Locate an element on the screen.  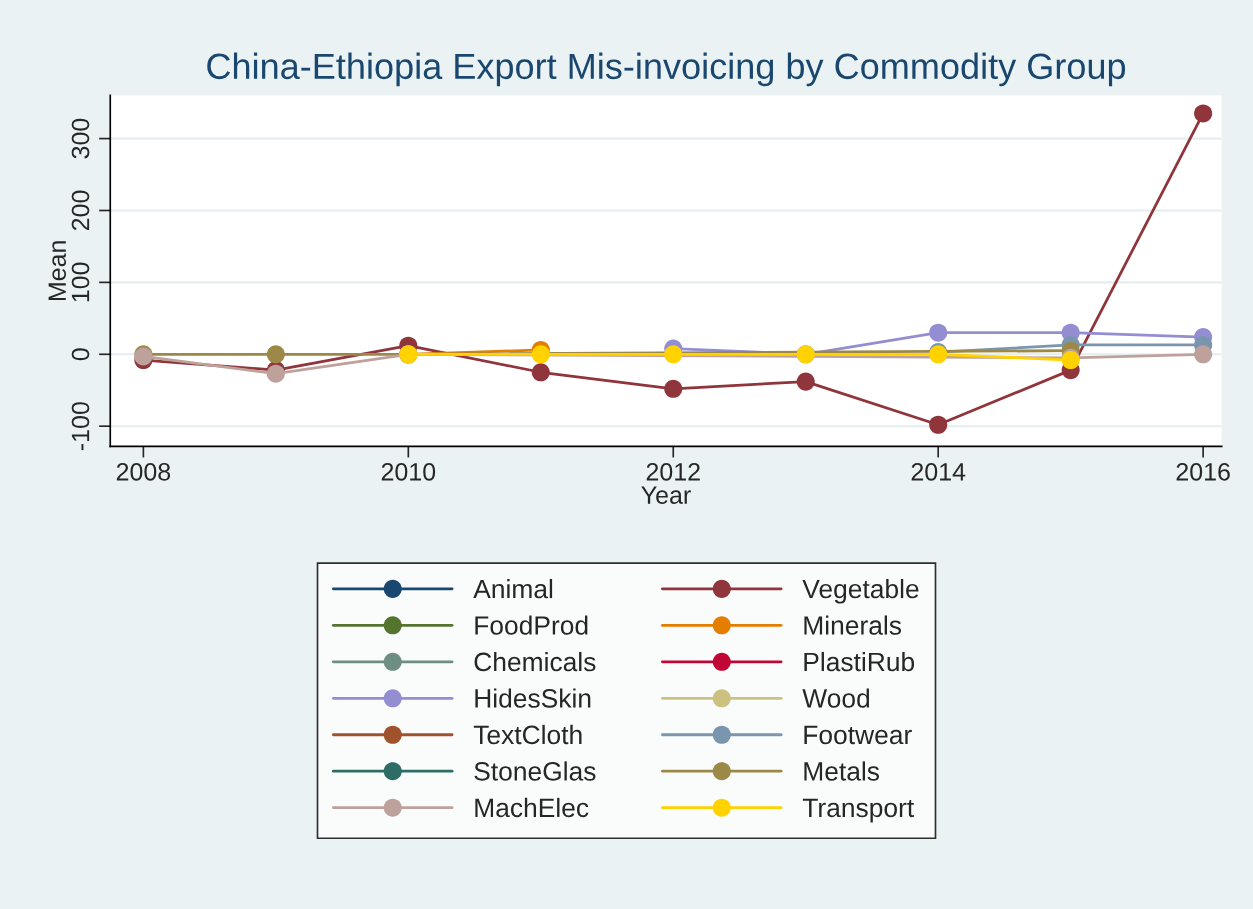
legend-label: HidesSkin is located at coordinates (533, 698).